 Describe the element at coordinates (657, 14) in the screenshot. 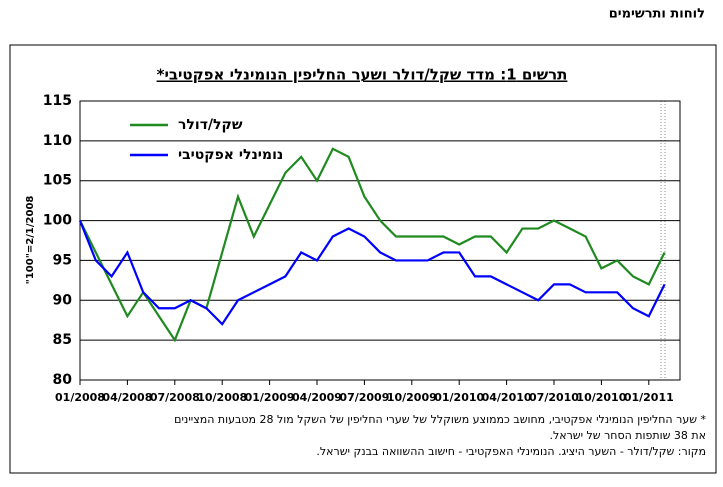

I see `page-header: לוחות ותרשימים` at that location.